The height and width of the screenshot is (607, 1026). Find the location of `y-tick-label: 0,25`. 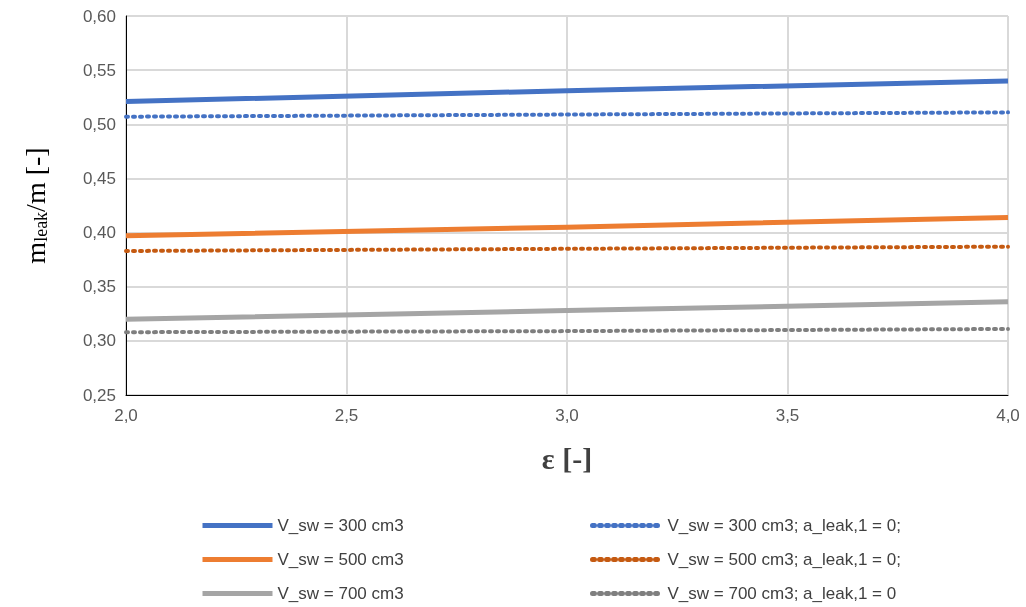

y-tick-label: 0,25 is located at coordinates (99, 395).